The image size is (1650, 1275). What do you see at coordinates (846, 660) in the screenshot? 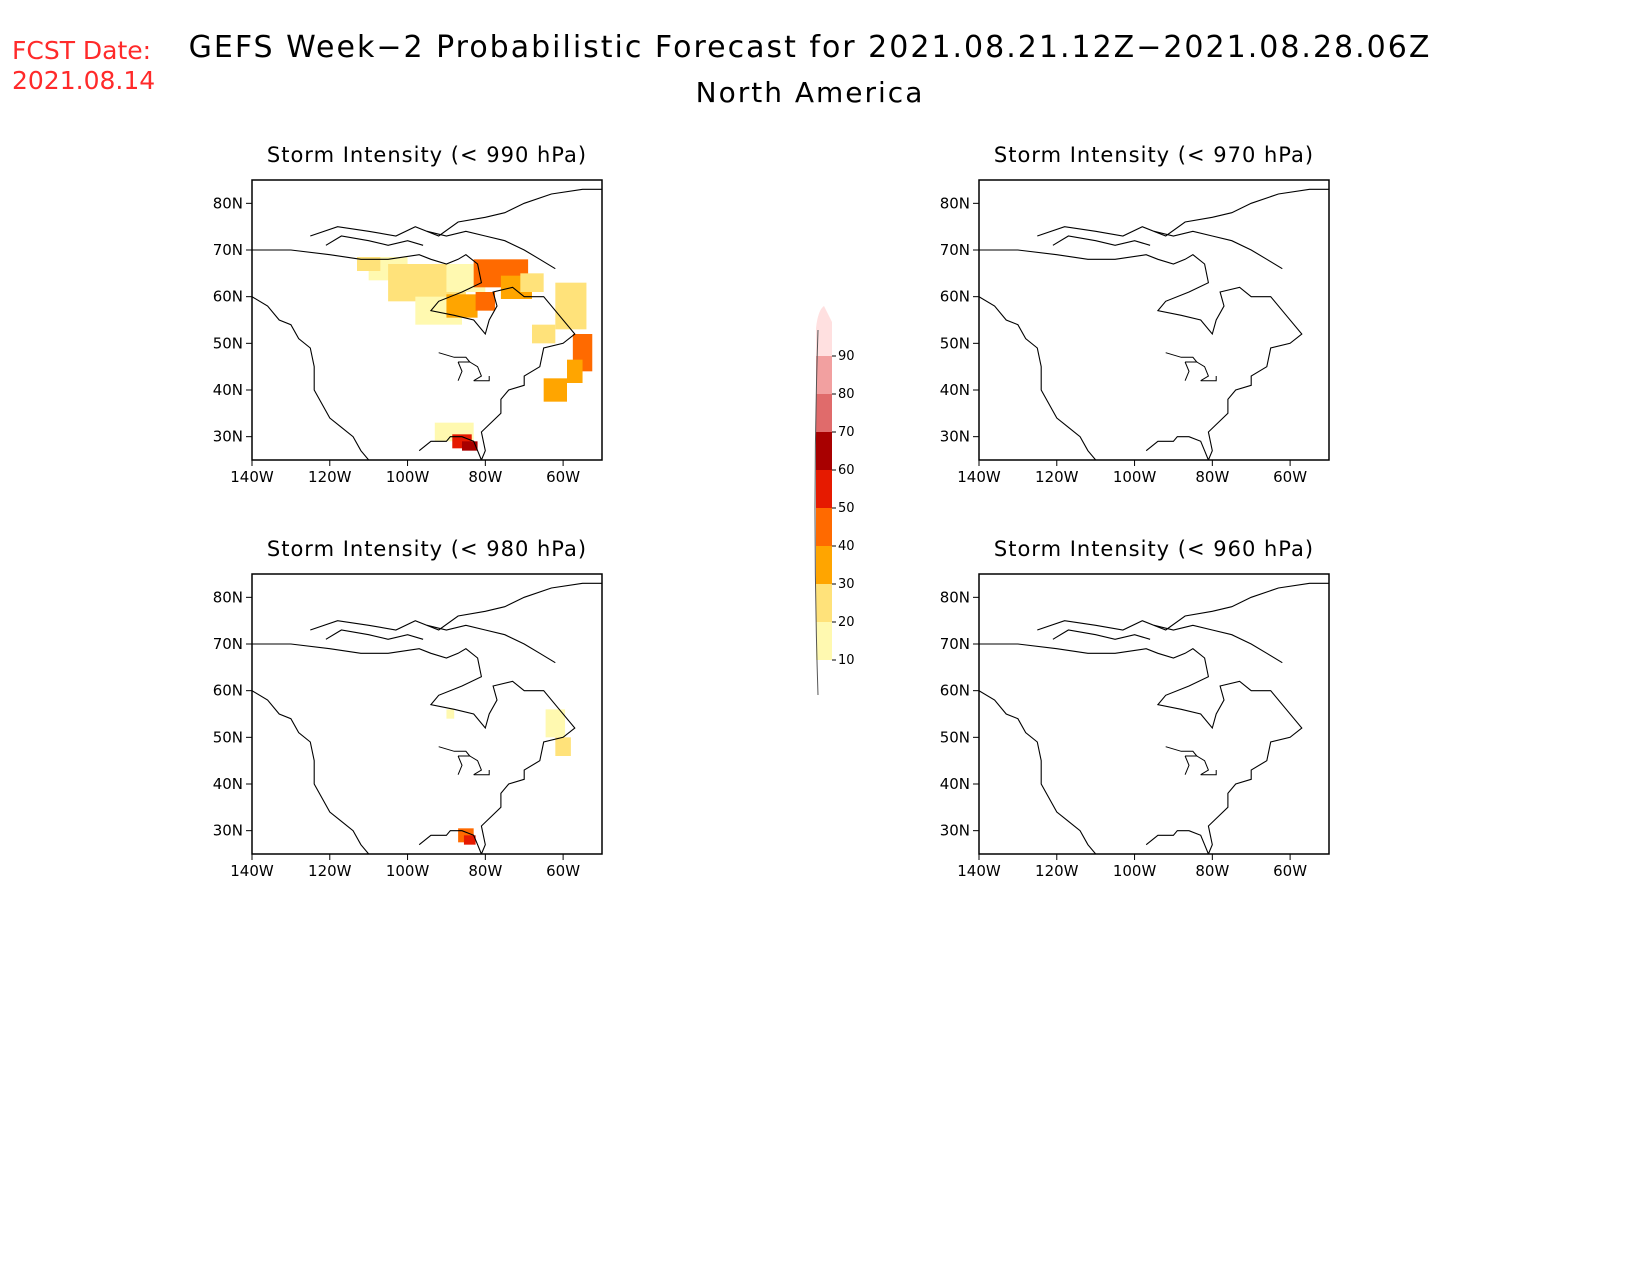
I see `colorbar-label: 10` at bounding box center [846, 660].